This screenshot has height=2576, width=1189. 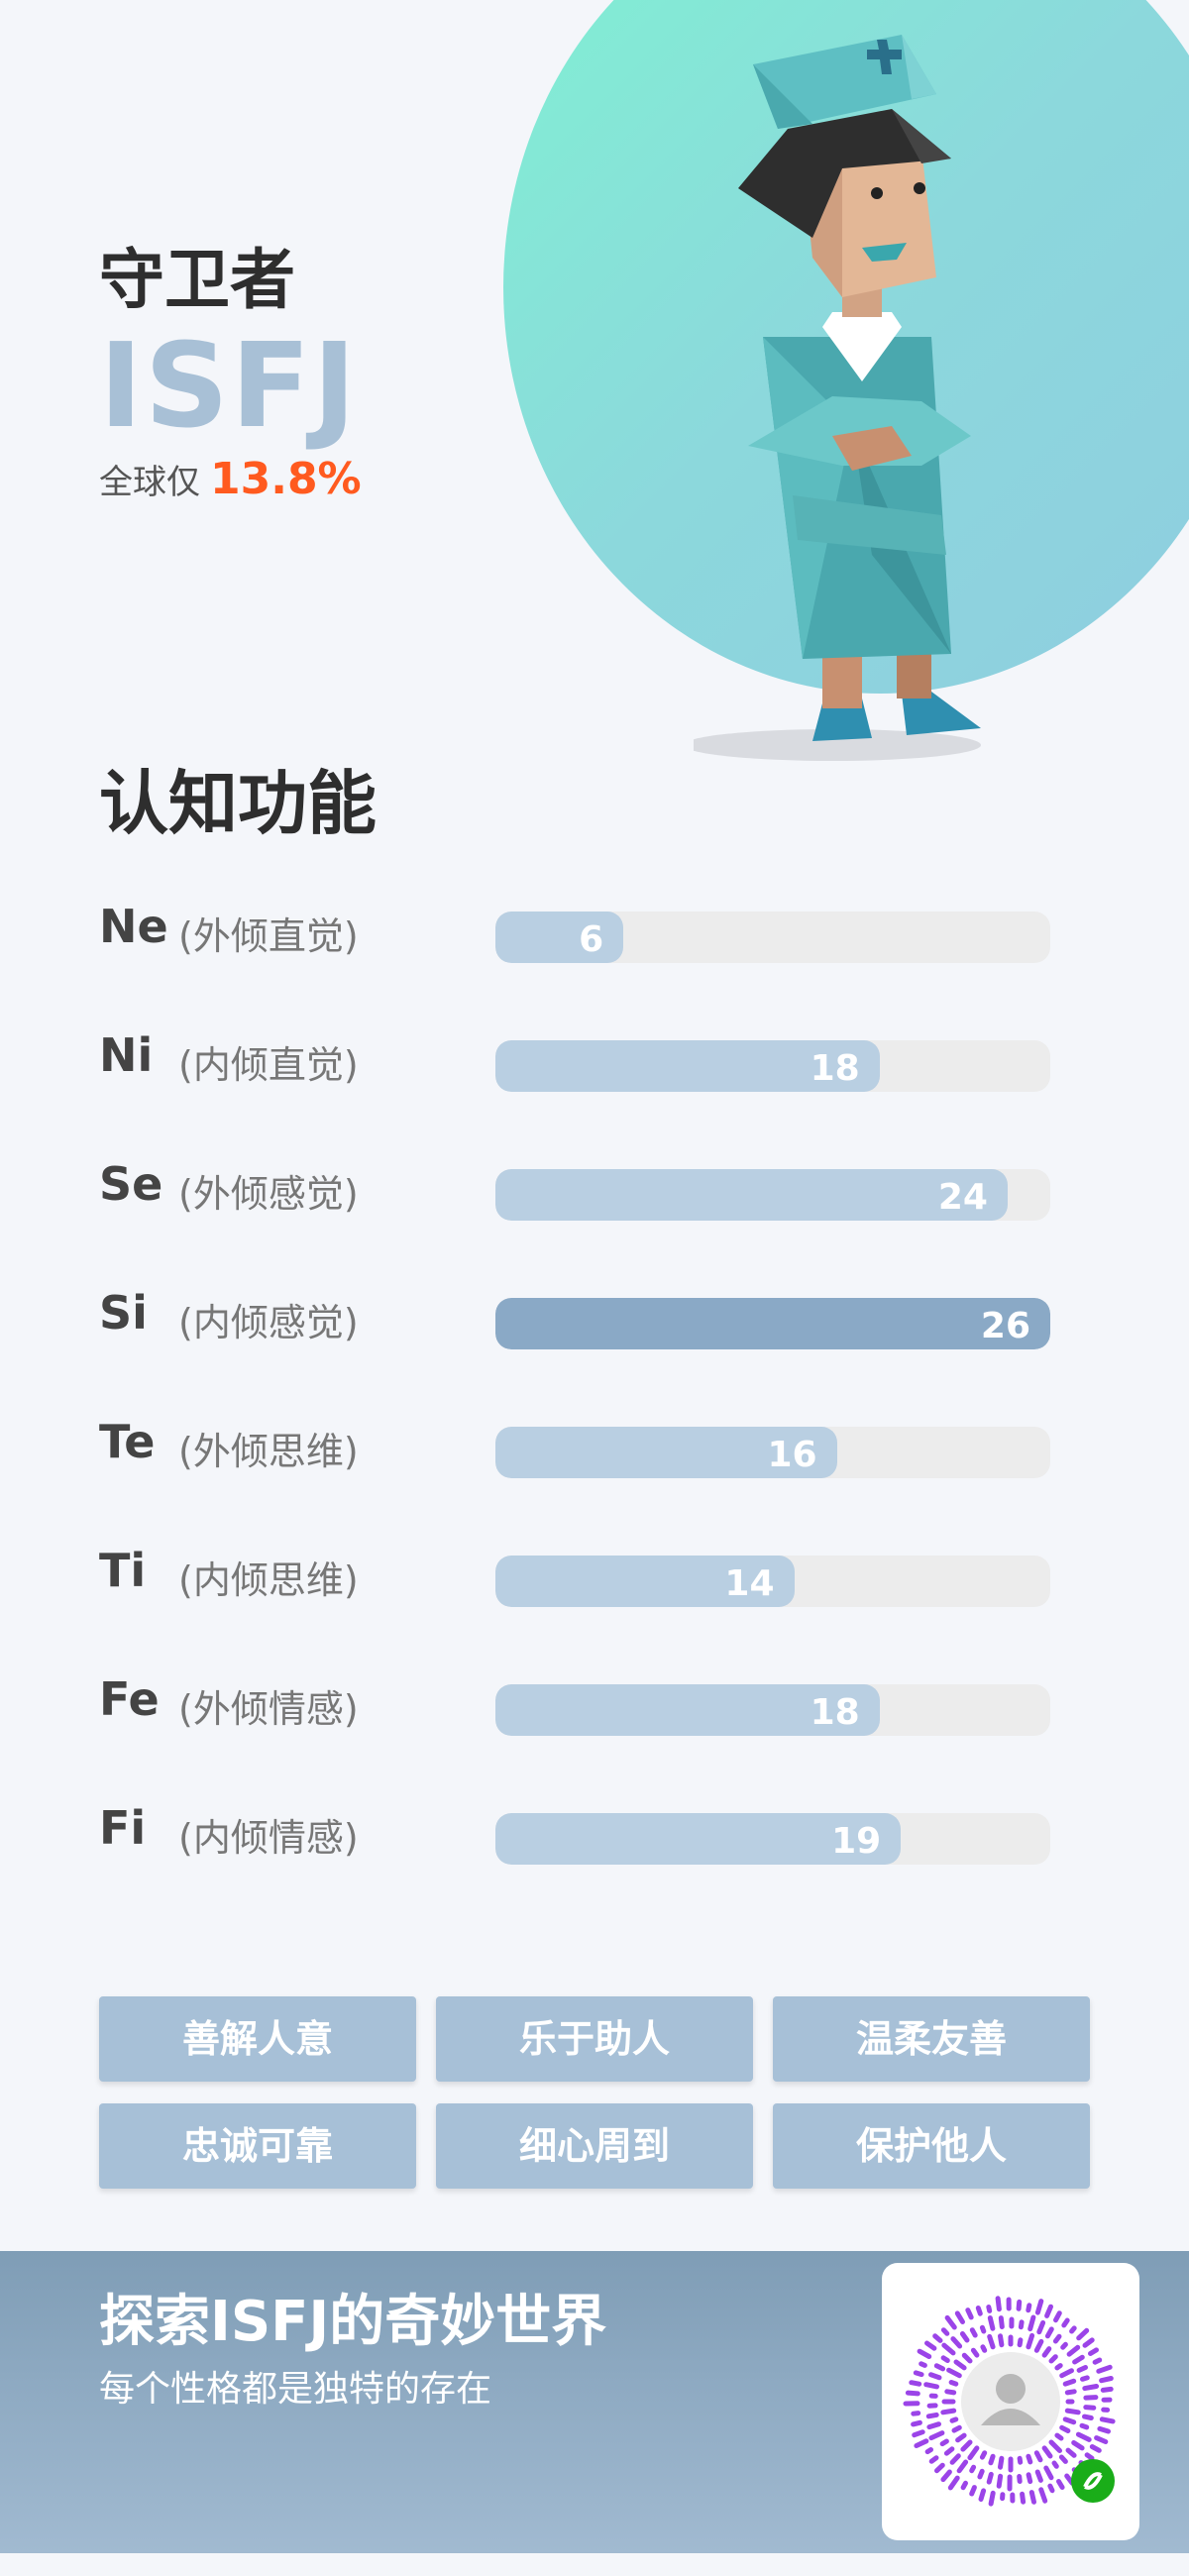 I want to click on function-bar-fill: 19, so click(x=699, y=1839).